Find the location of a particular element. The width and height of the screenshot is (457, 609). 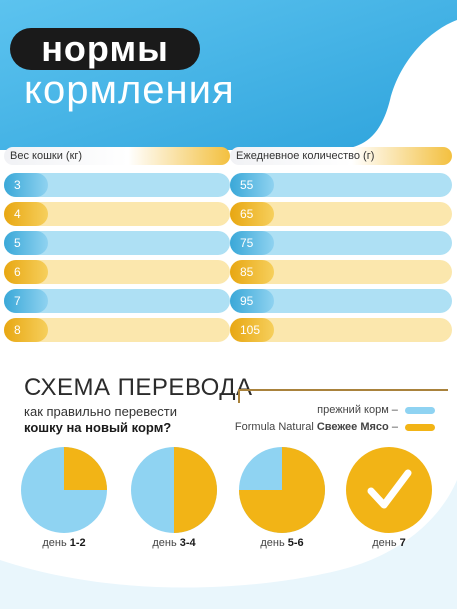

weight-value: 3 is located at coordinates (17, 185).